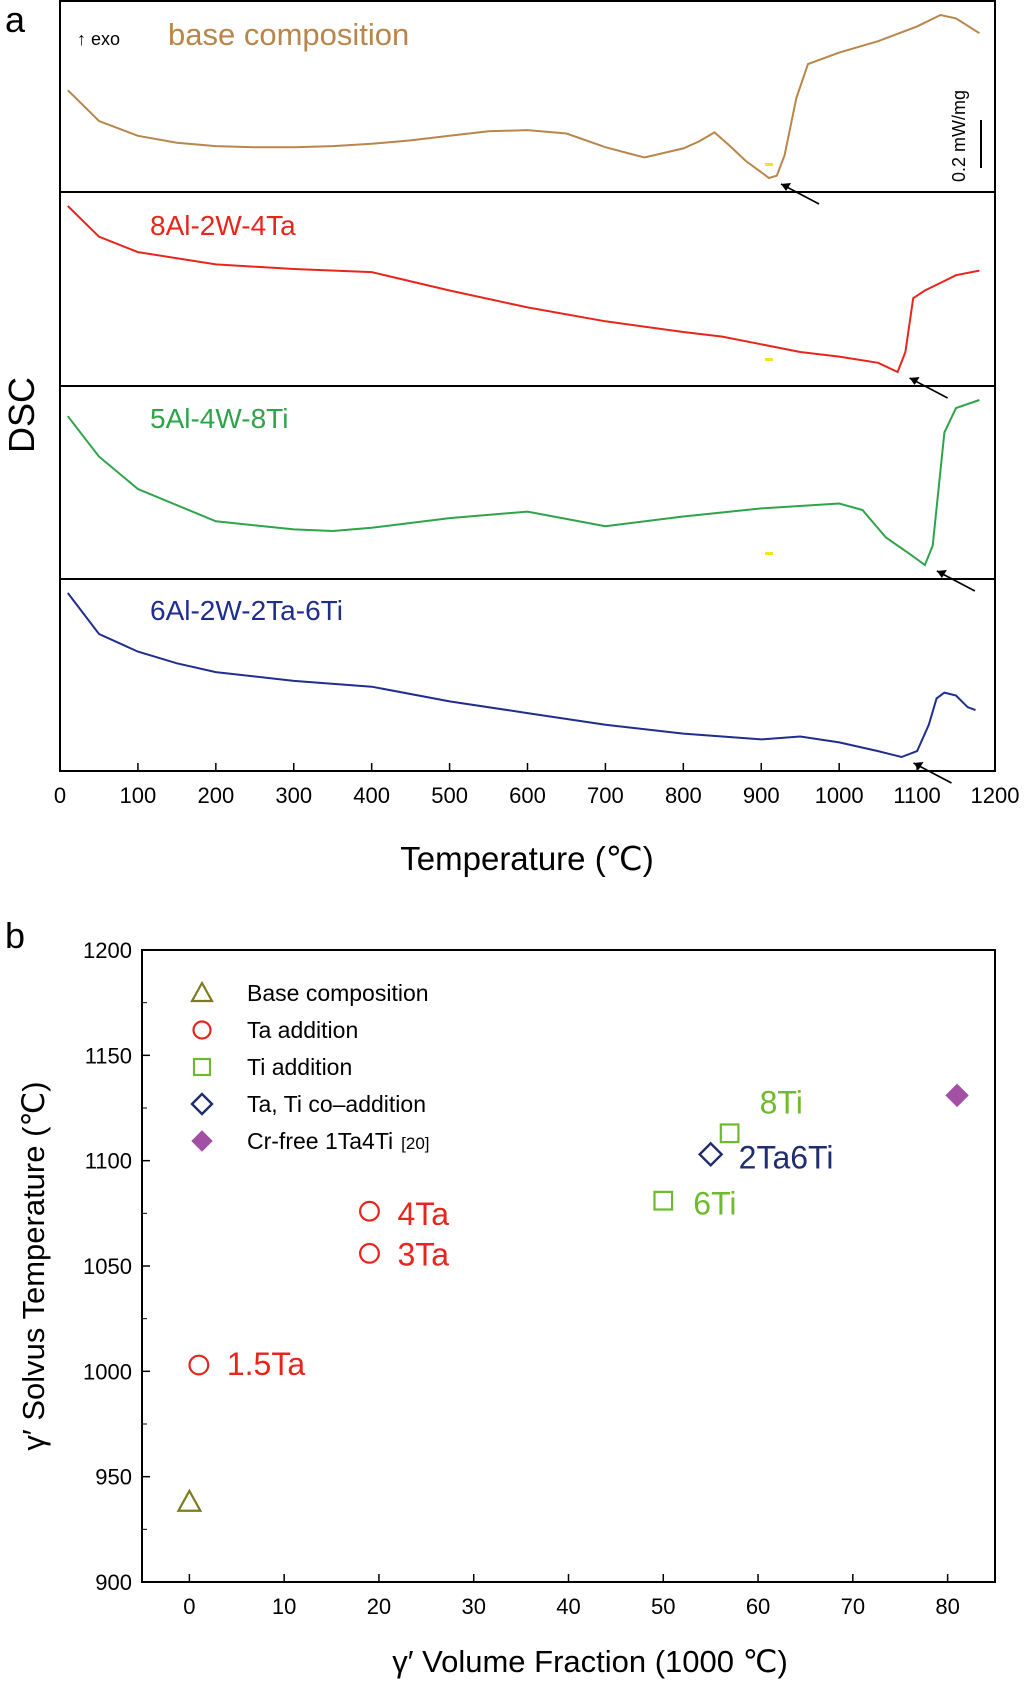  Describe the element at coordinates (379, 1606) in the screenshot. I see `x-tick-label: 20` at that location.